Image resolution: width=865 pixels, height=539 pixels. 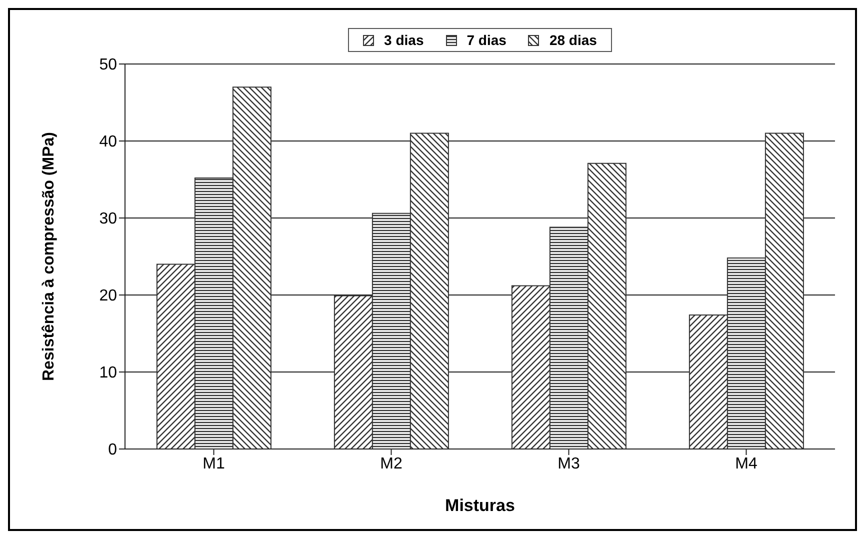 What do you see at coordinates (108, 219) in the screenshot?
I see `y-tick-label: 30` at bounding box center [108, 219].